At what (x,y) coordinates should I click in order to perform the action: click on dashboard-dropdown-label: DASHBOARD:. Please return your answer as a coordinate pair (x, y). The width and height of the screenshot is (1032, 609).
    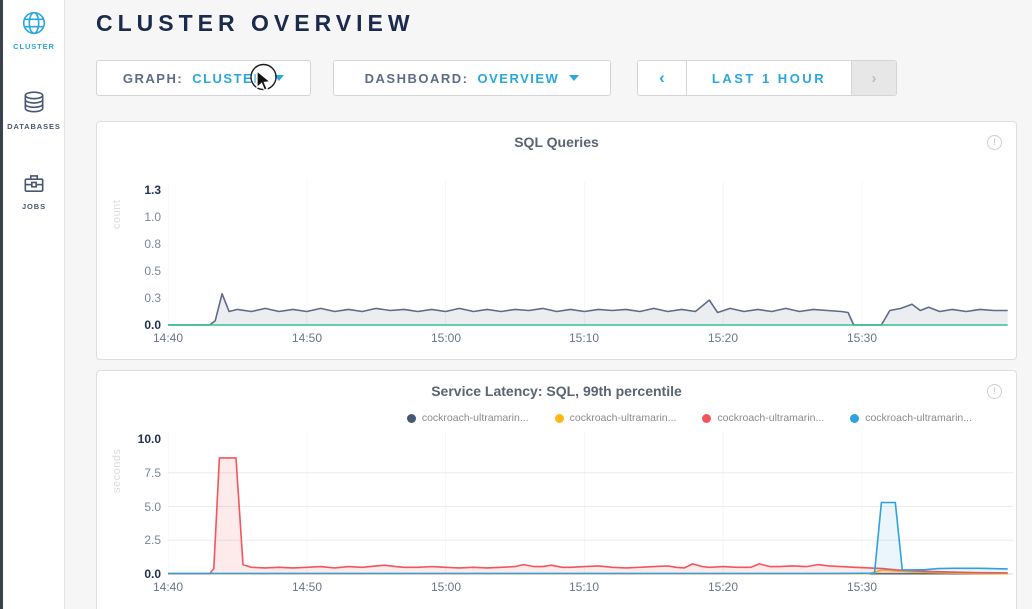
    Looking at the image, I should click on (416, 78).